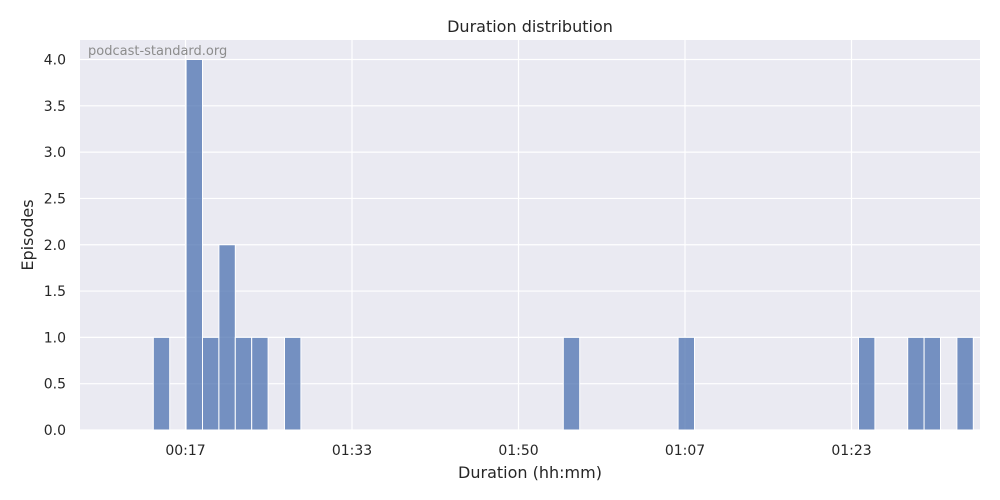 Image resolution: width=1000 pixels, height=500 pixels. What do you see at coordinates (851, 451) in the screenshot?
I see `x-tick-label: 01:23` at bounding box center [851, 451].